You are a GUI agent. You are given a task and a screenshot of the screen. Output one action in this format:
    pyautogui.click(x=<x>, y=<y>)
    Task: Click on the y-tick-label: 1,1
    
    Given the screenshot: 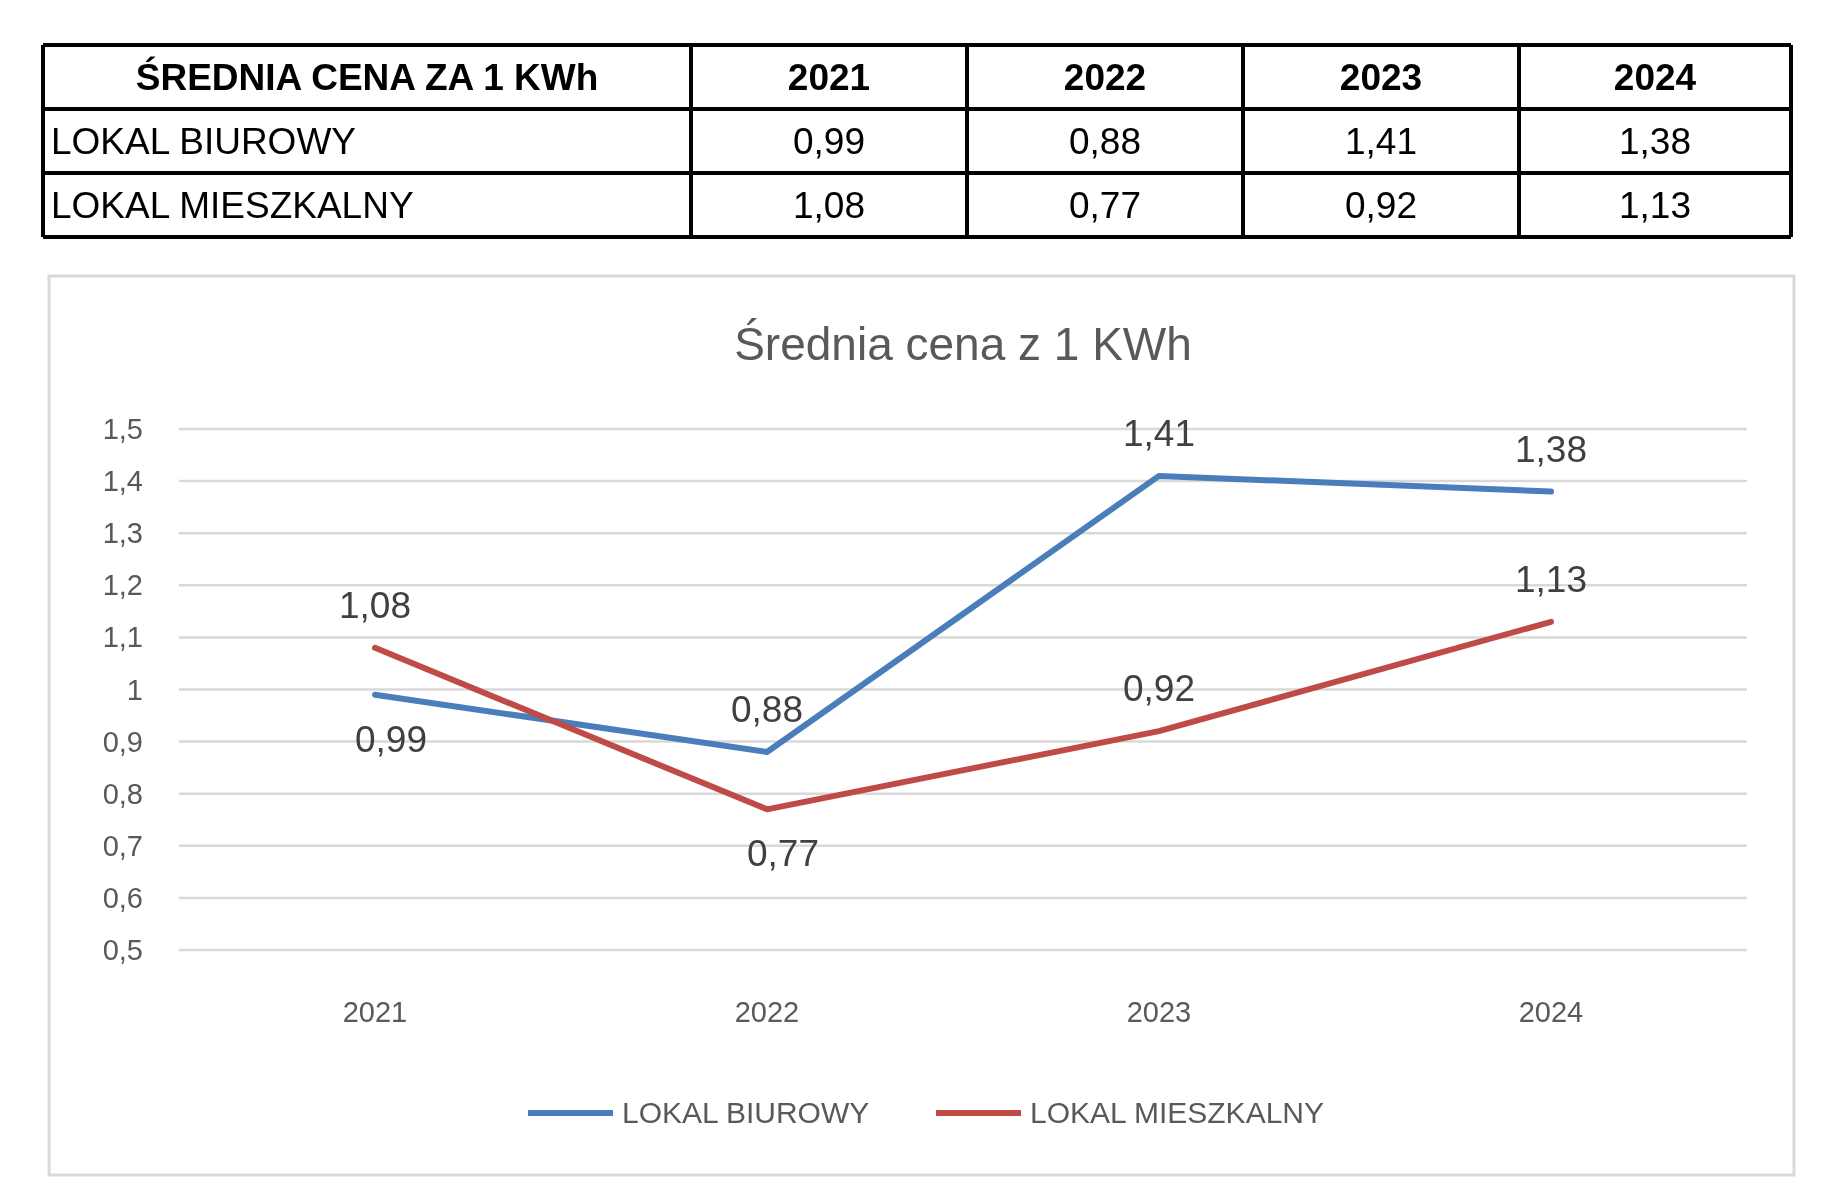 What is the action you would take?
    pyautogui.click(x=122, y=637)
    